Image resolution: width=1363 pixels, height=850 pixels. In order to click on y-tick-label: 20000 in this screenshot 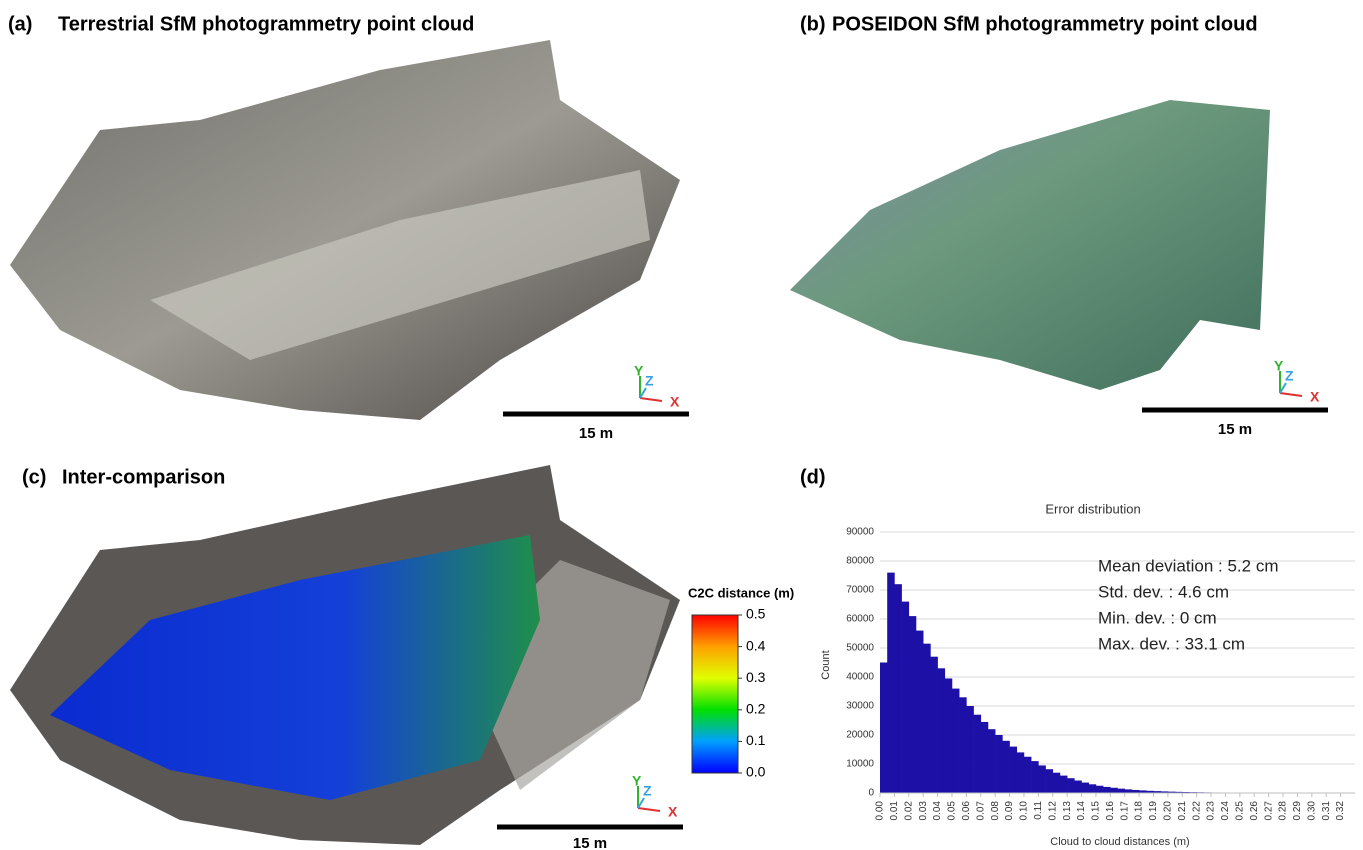, I will do `click(860, 735)`.